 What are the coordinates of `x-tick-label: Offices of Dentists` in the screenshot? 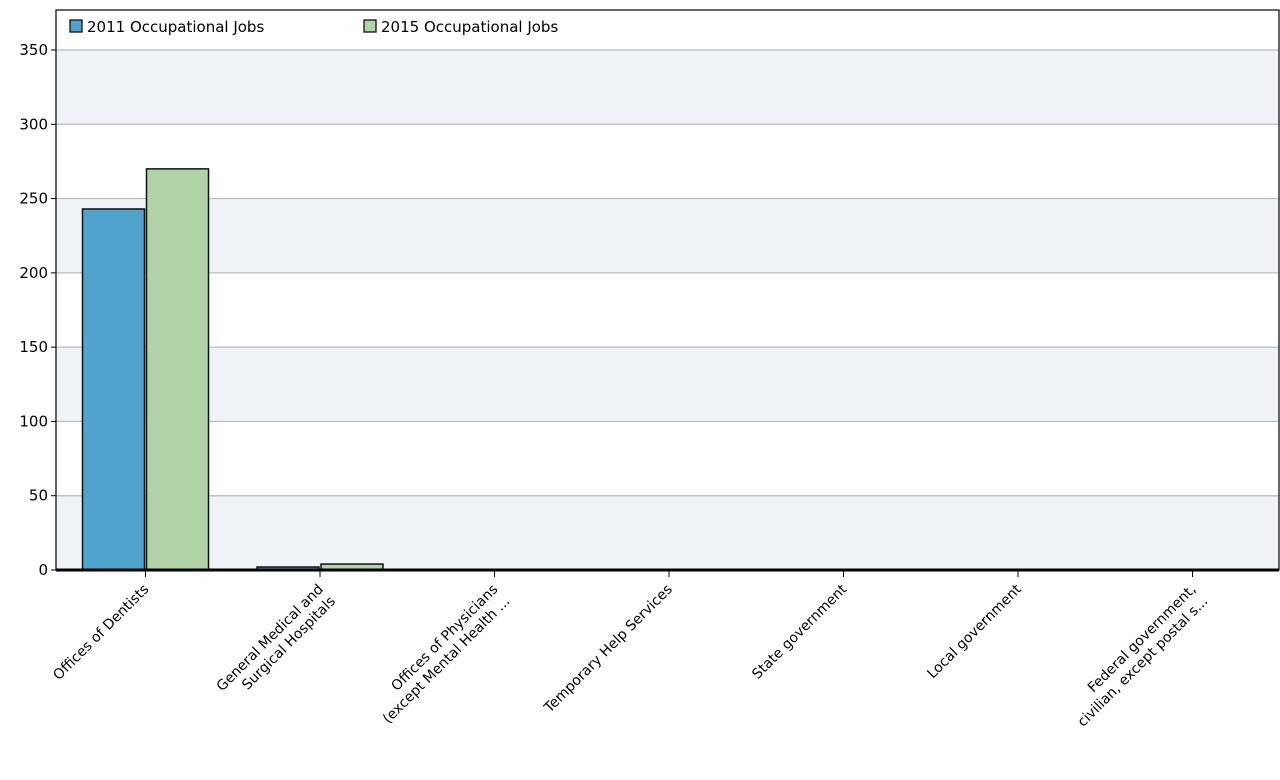 It's located at (101, 633).